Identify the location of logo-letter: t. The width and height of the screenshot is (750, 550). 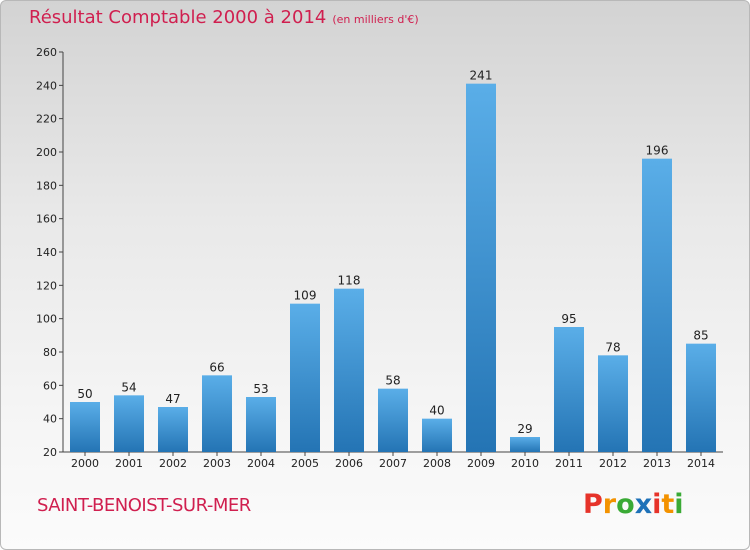
(668, 504).